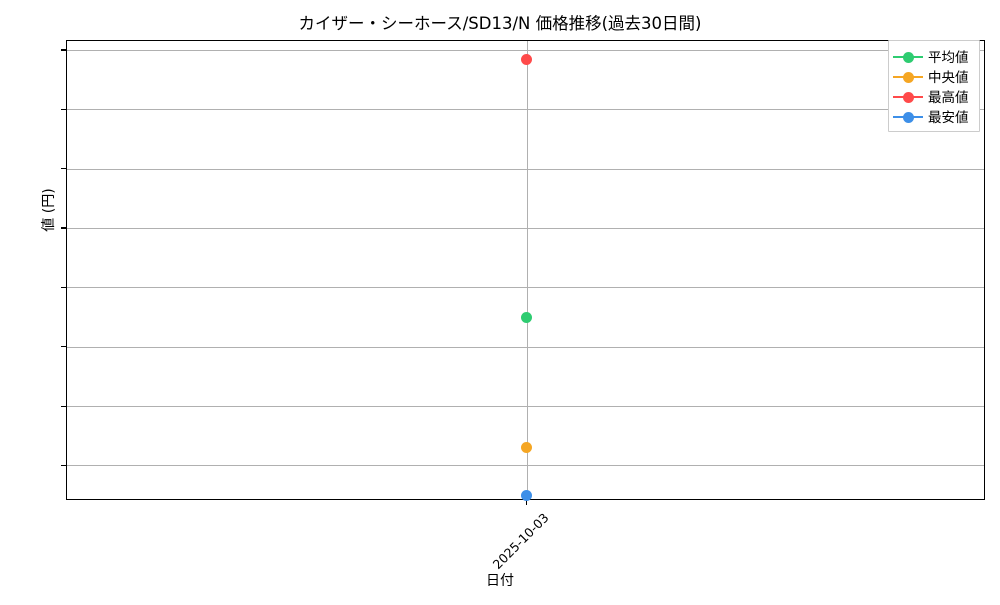 This screenshot has width=1000, height=605. I want to click on legend-item-1: 平均値, so click(933, 56).